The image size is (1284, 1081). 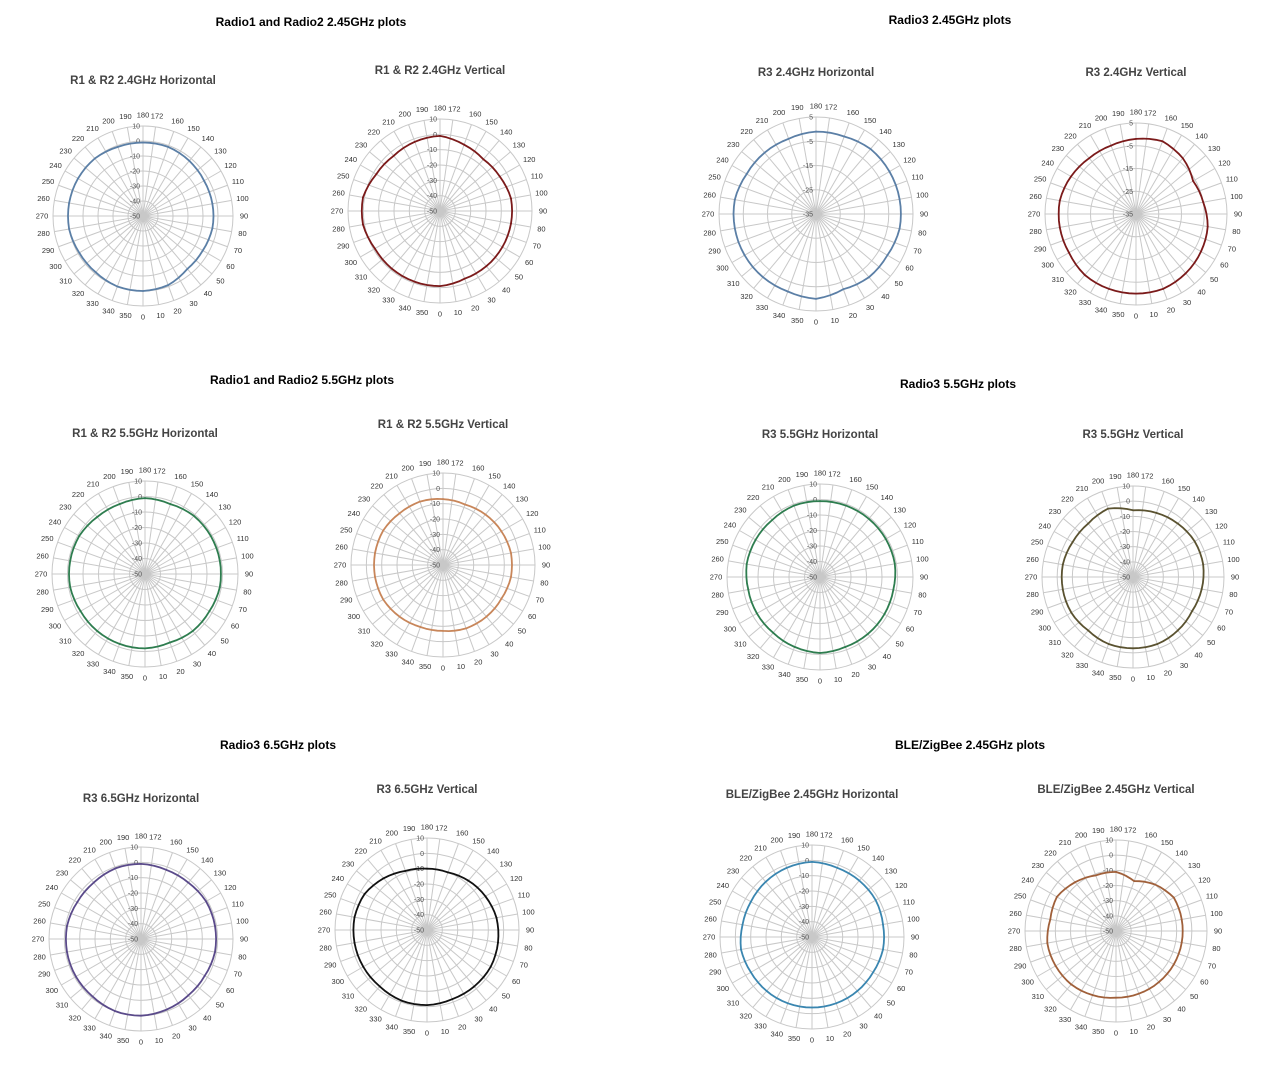 What do you see at coordinates (143, 81) in the screenshot?
I see `chart-title: R1 & R2 2.4GHz Horizontal` at bounding box center [143, 81].